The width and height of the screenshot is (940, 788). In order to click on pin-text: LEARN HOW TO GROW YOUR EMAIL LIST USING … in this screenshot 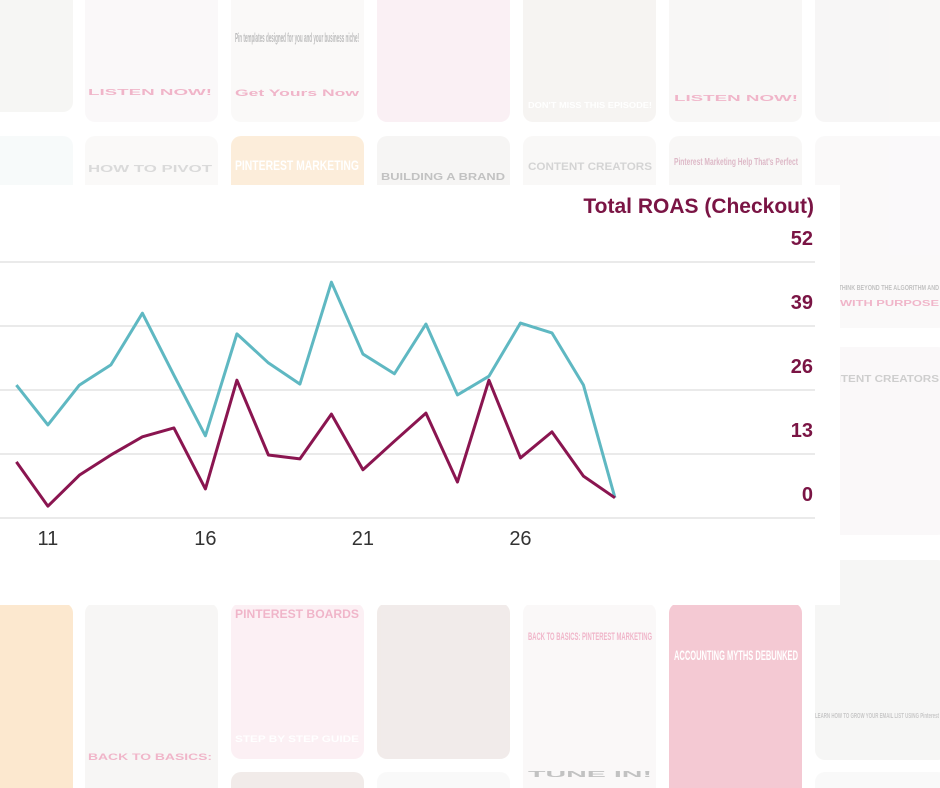, I will do `click(877, 716)`.